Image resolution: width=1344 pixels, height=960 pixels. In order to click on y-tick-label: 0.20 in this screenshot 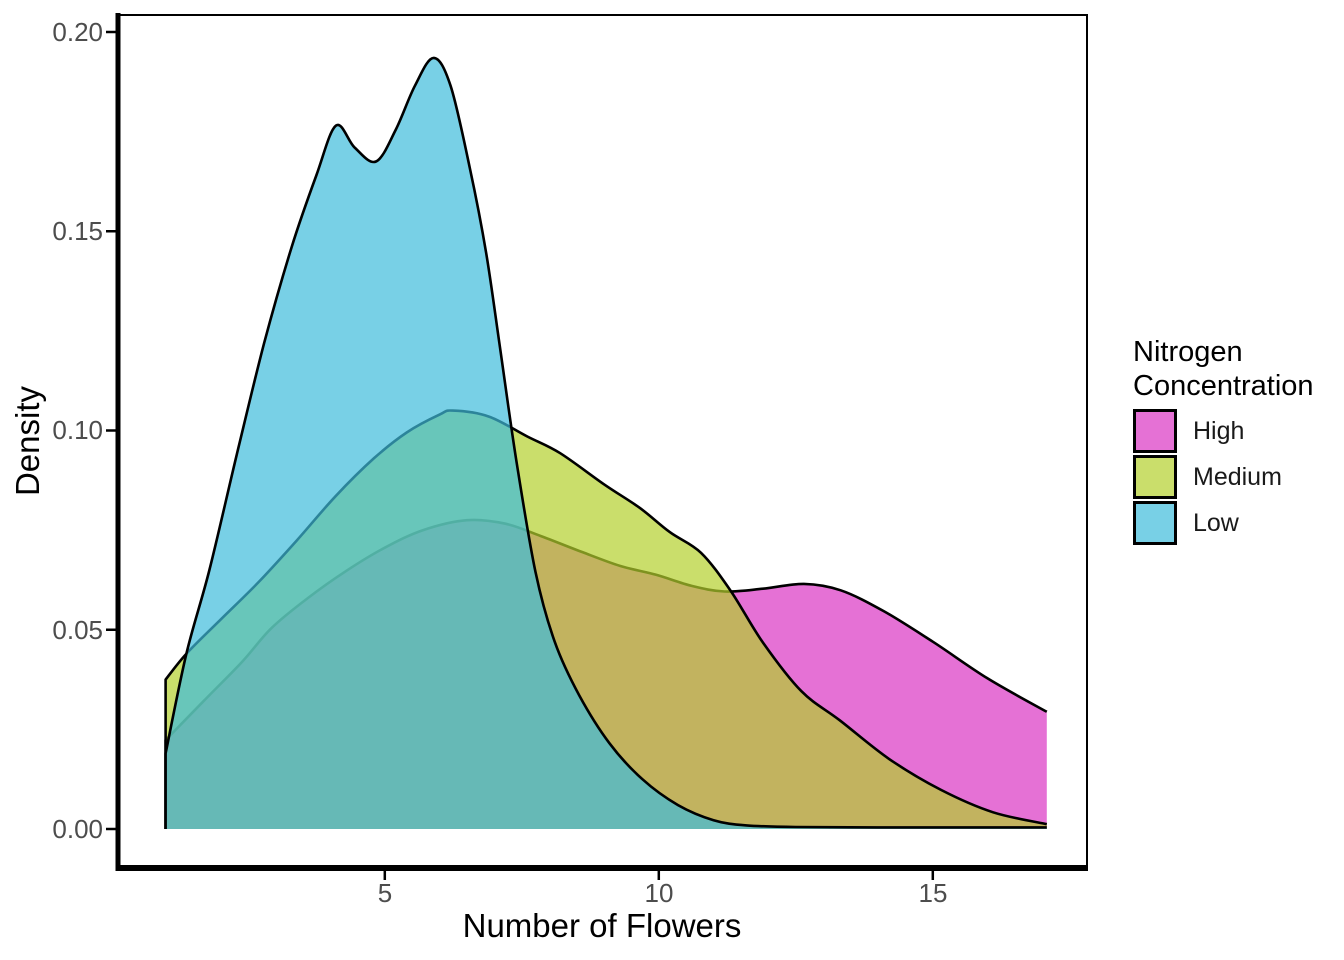, I will do `click(77, 32)`.